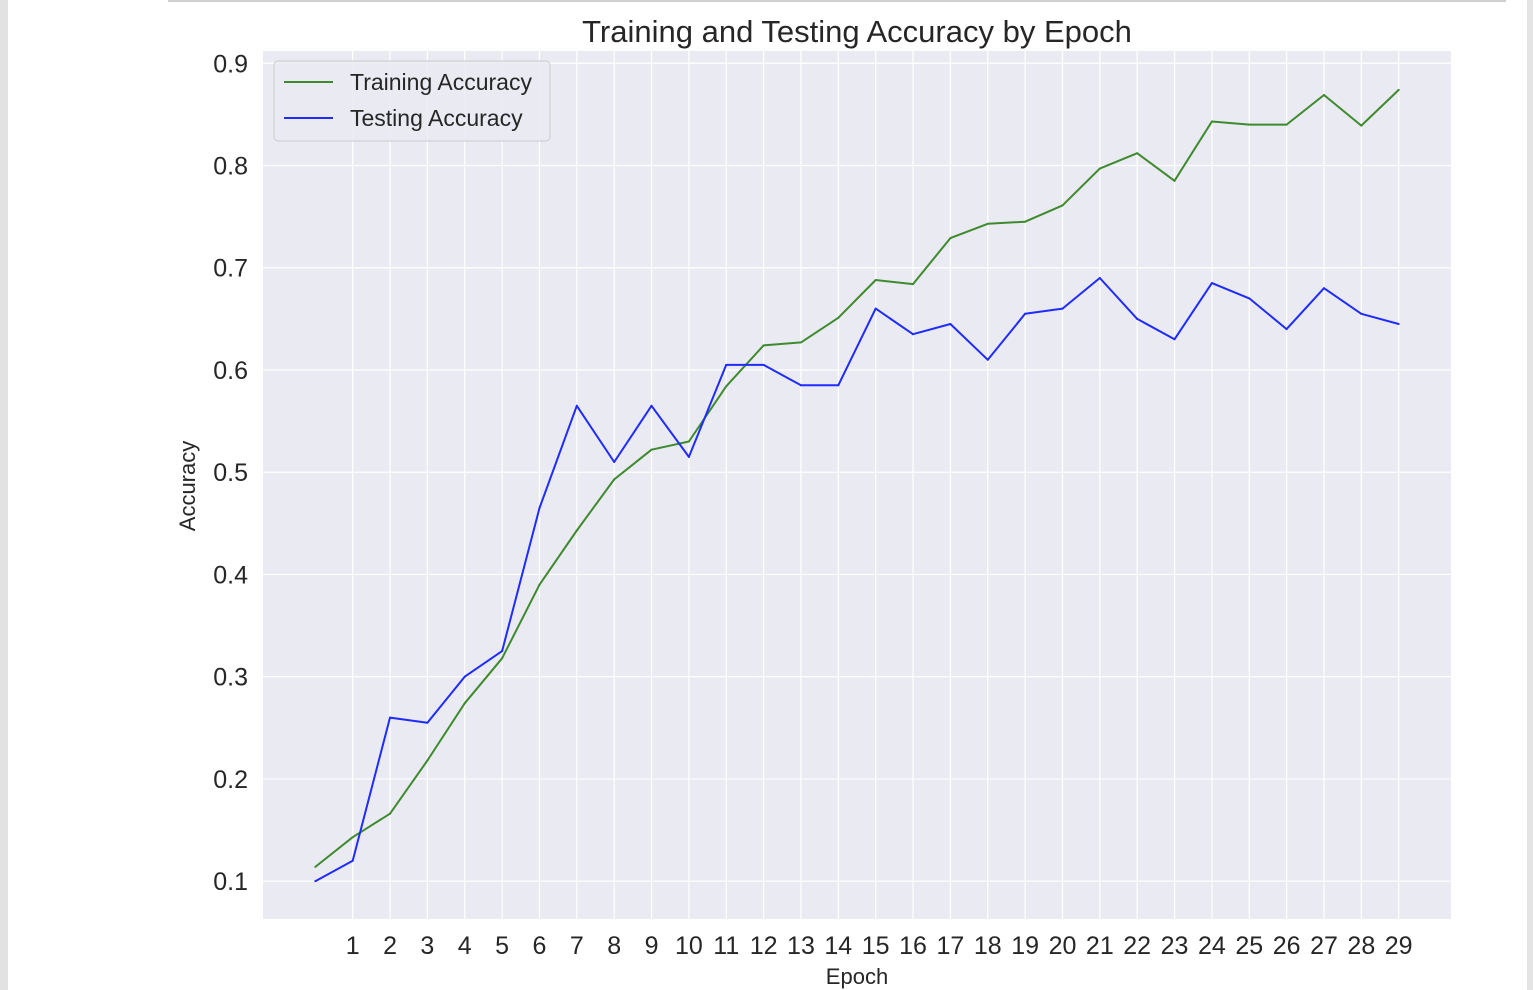 Image resolution: width=1533 pixels, height=990 pixels. I want to click on legend-label-testing: Testing Accuracy, so click(436, 118).